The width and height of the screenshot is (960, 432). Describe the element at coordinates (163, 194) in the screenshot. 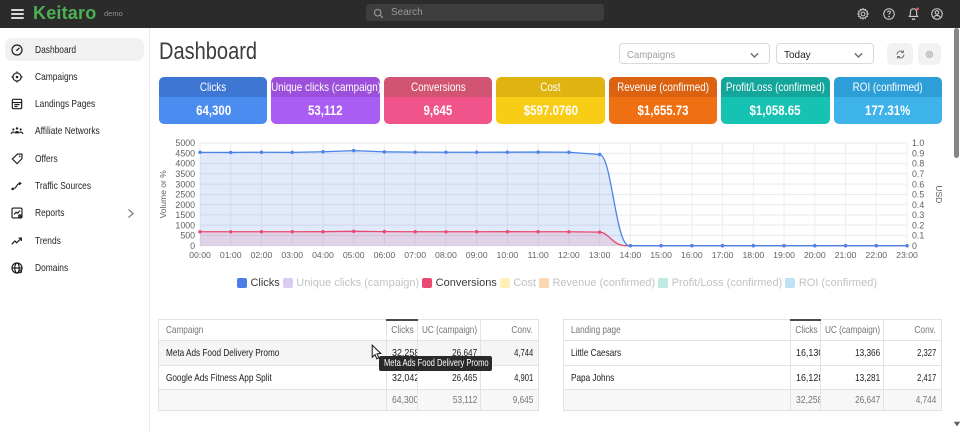

I see `svg-text: Volume or %` at that location.